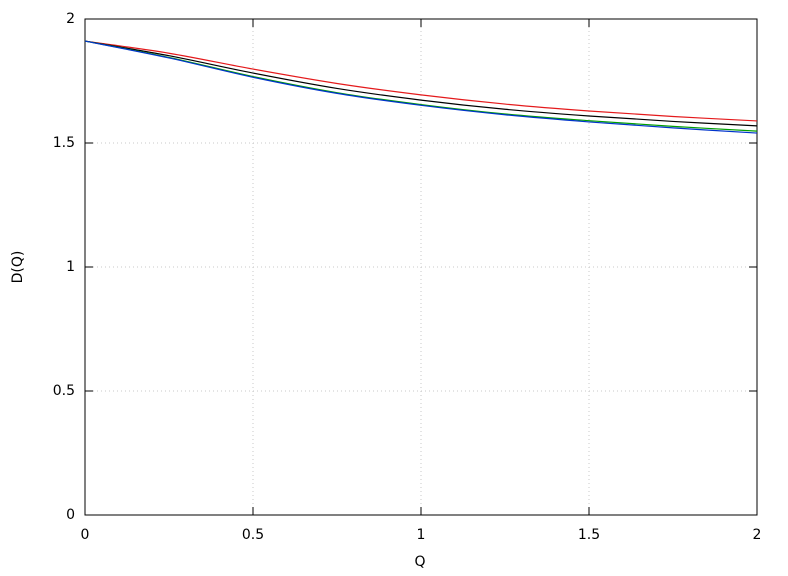 This screenshot has width=788, height=576. What do you see at coordinates (64, 143) in the screenshot?
I see `y-tick-label: 1.5` at bounding box center [64, 143].